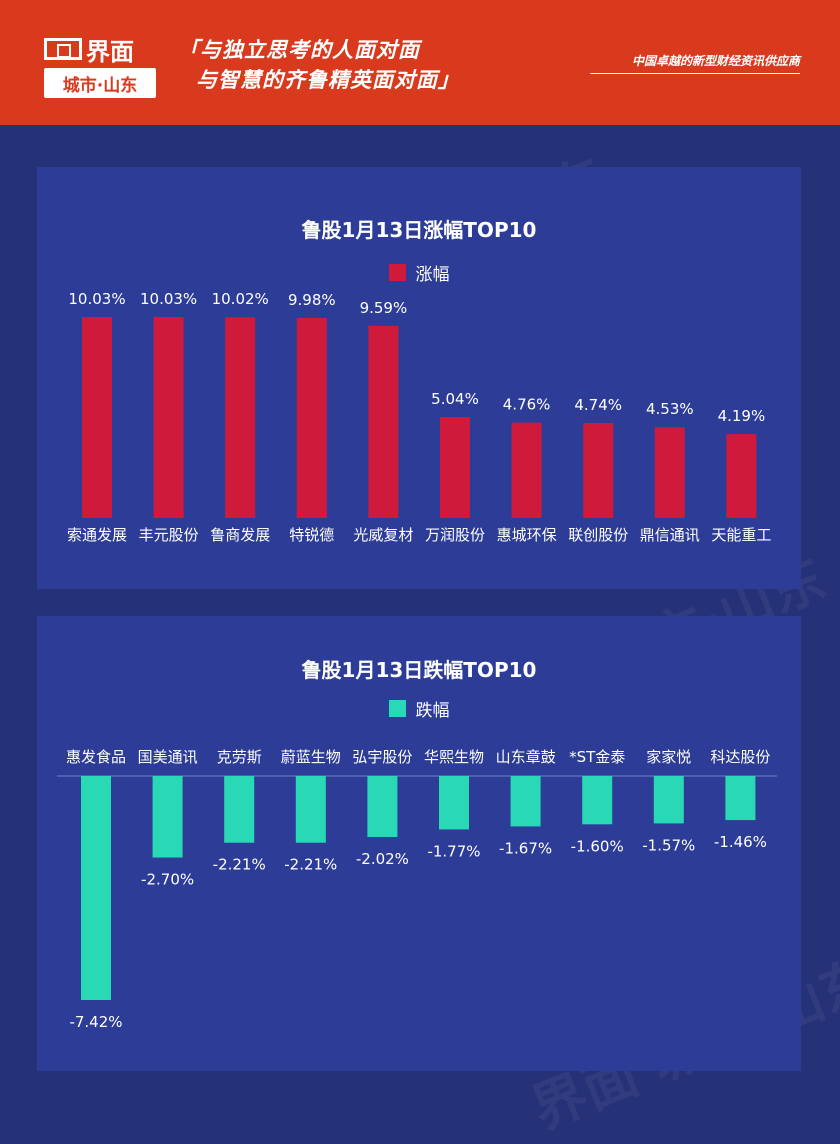  I want to click on gain-value-label: 10.02%, so click(240, 299).